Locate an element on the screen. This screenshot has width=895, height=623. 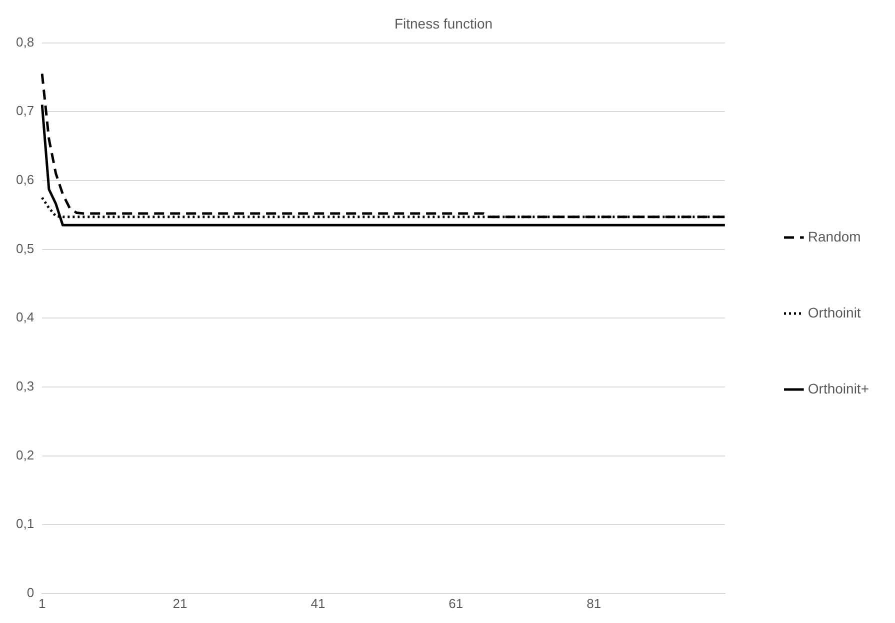
x-tick-label: 41 is located at coordinates (318, 603).